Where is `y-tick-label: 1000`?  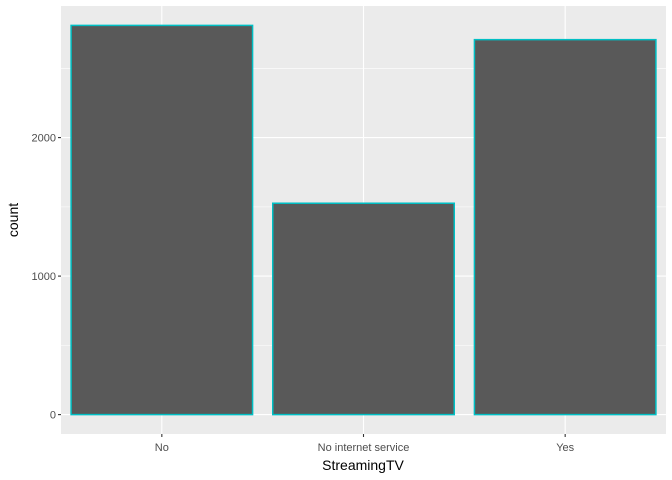 y-tick-label: 1000 is located at coordinates (44, 277).